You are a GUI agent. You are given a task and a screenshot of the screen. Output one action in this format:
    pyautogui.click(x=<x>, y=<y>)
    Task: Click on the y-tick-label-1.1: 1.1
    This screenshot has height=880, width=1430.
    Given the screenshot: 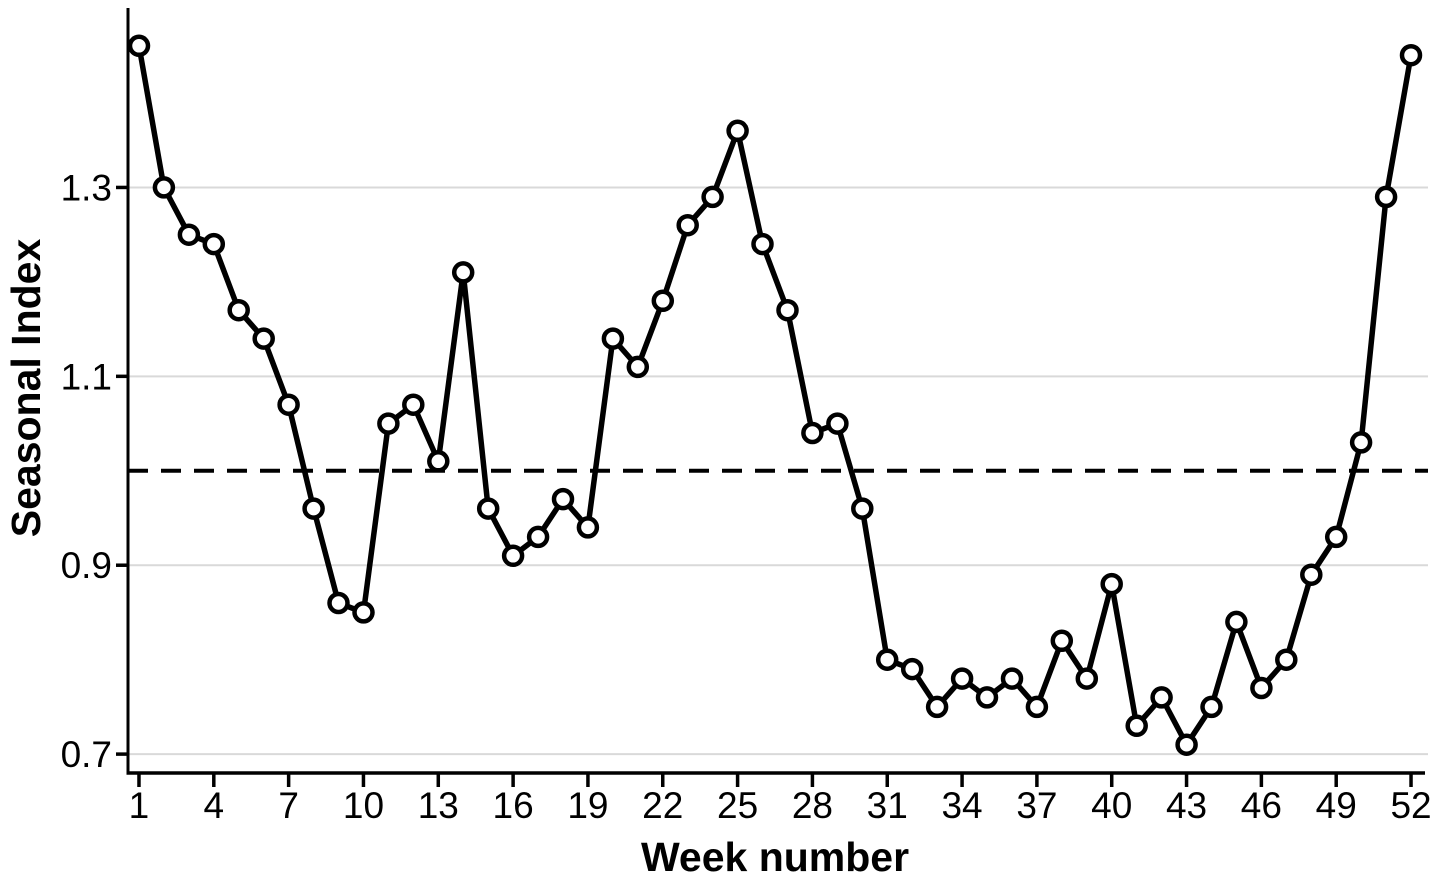 What is the action you would take?
    pyautogui.click(x=86, y=376)
    